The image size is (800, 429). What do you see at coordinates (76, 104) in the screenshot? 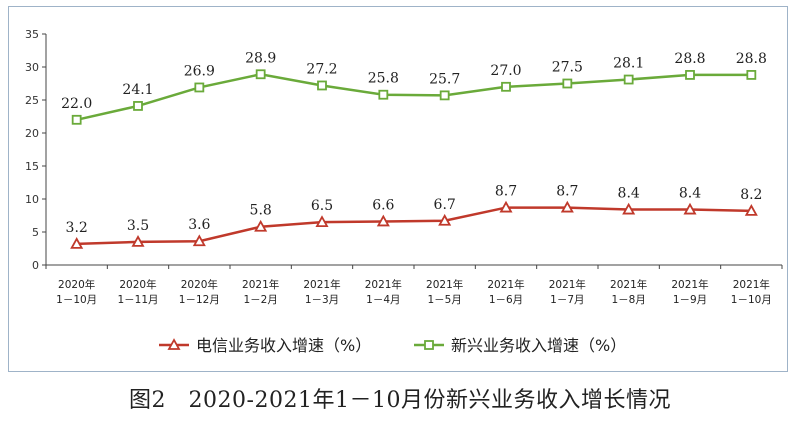
I see `data-label: 22.0` at bounding box center [76, 104].